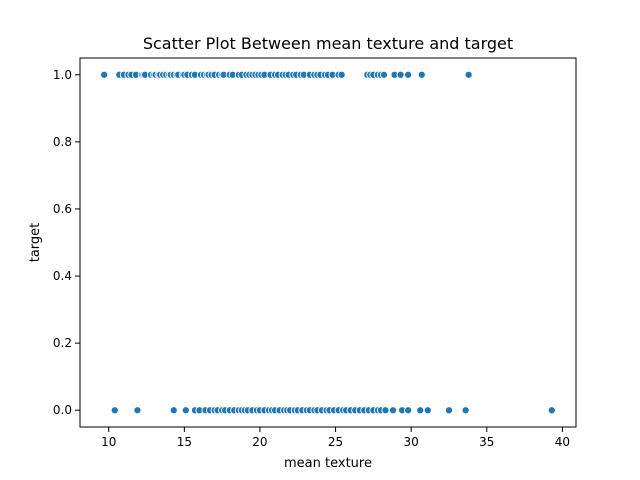 This screenshot has width=640, height=480. What do you see at coordinates (62, 75) in the screenshot?
I see `y-tick-label: 1.0` at bounding box center [62, 75].